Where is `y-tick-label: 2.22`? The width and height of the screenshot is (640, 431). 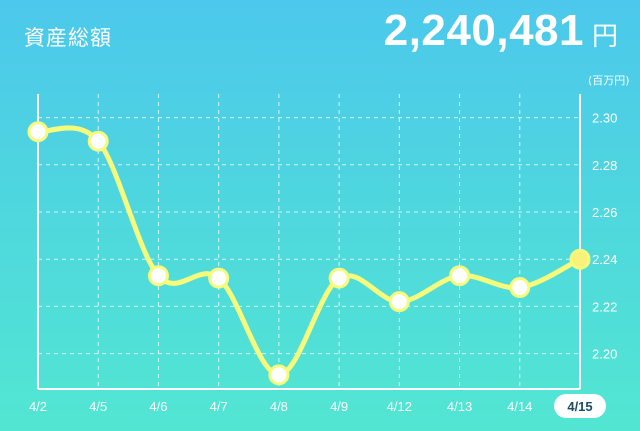 y-tick-label: 2.22 is located at coordinates (604, 306).